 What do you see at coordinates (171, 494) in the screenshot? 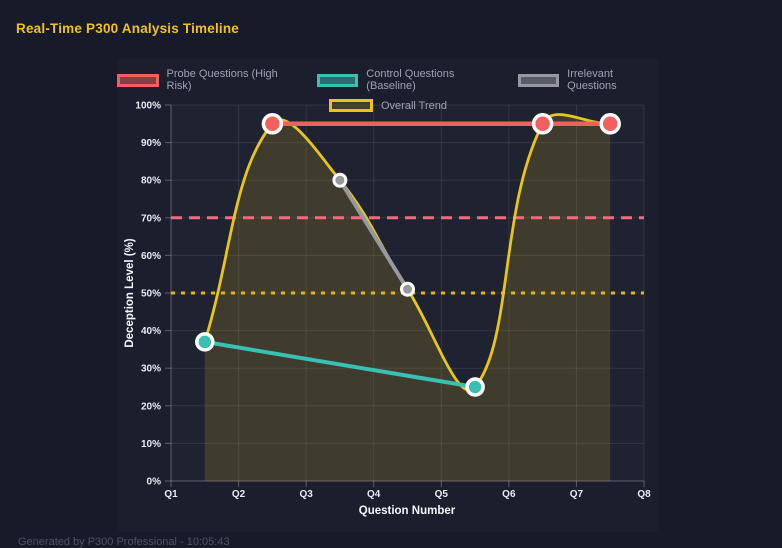
I see `x-tick-label: Q1` at bounding box center [171, 494].